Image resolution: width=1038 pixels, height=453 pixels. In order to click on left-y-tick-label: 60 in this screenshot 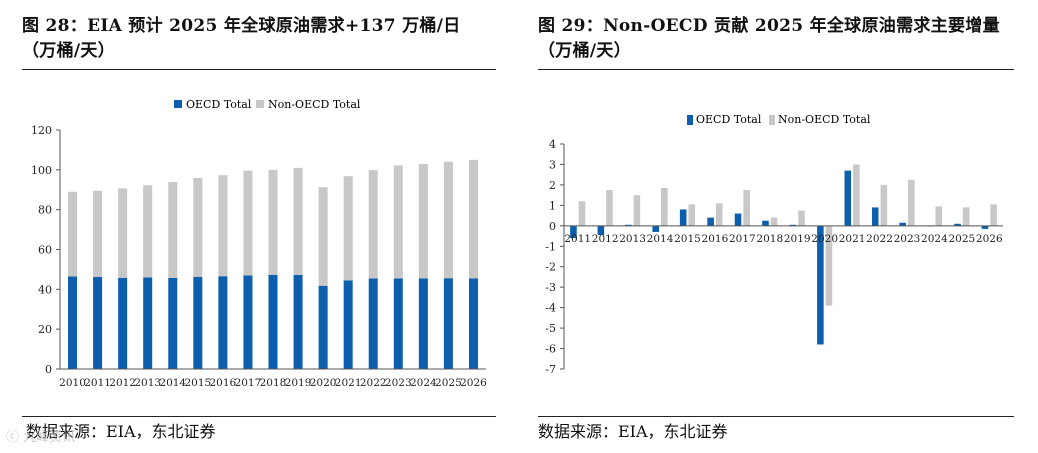, I will do `click(45, 250)`.